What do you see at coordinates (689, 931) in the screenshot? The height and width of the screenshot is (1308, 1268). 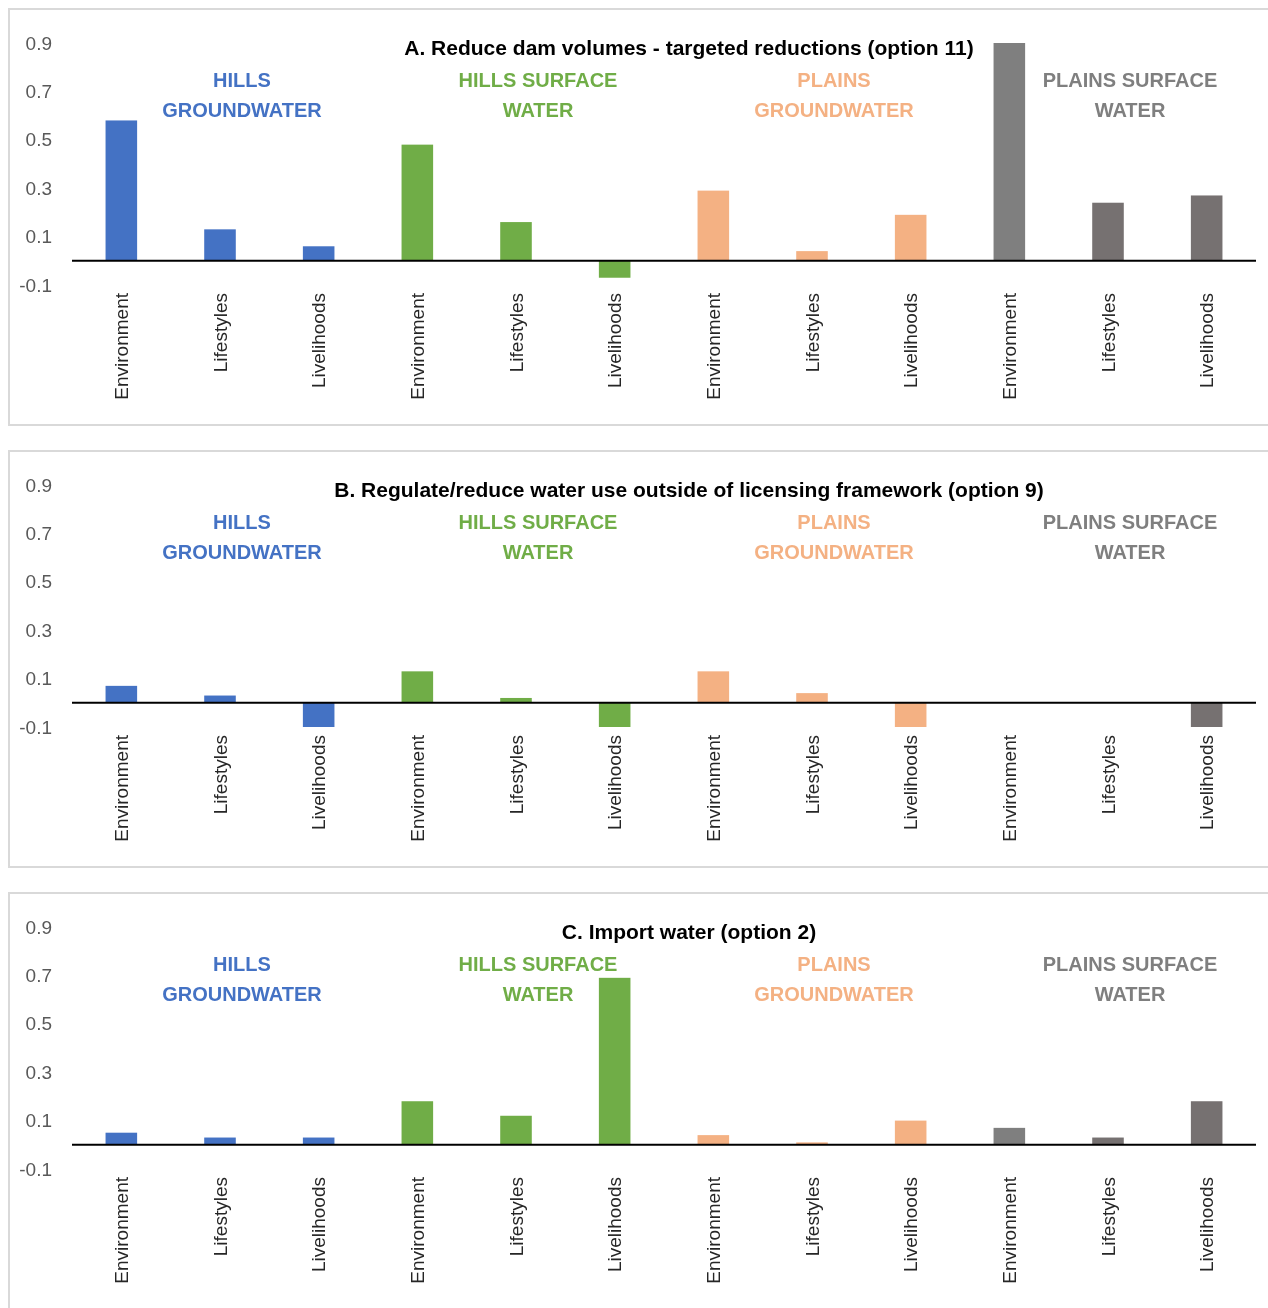 I see `chart-title: C. Import water (option 2)` at bounding box center [689, 931].